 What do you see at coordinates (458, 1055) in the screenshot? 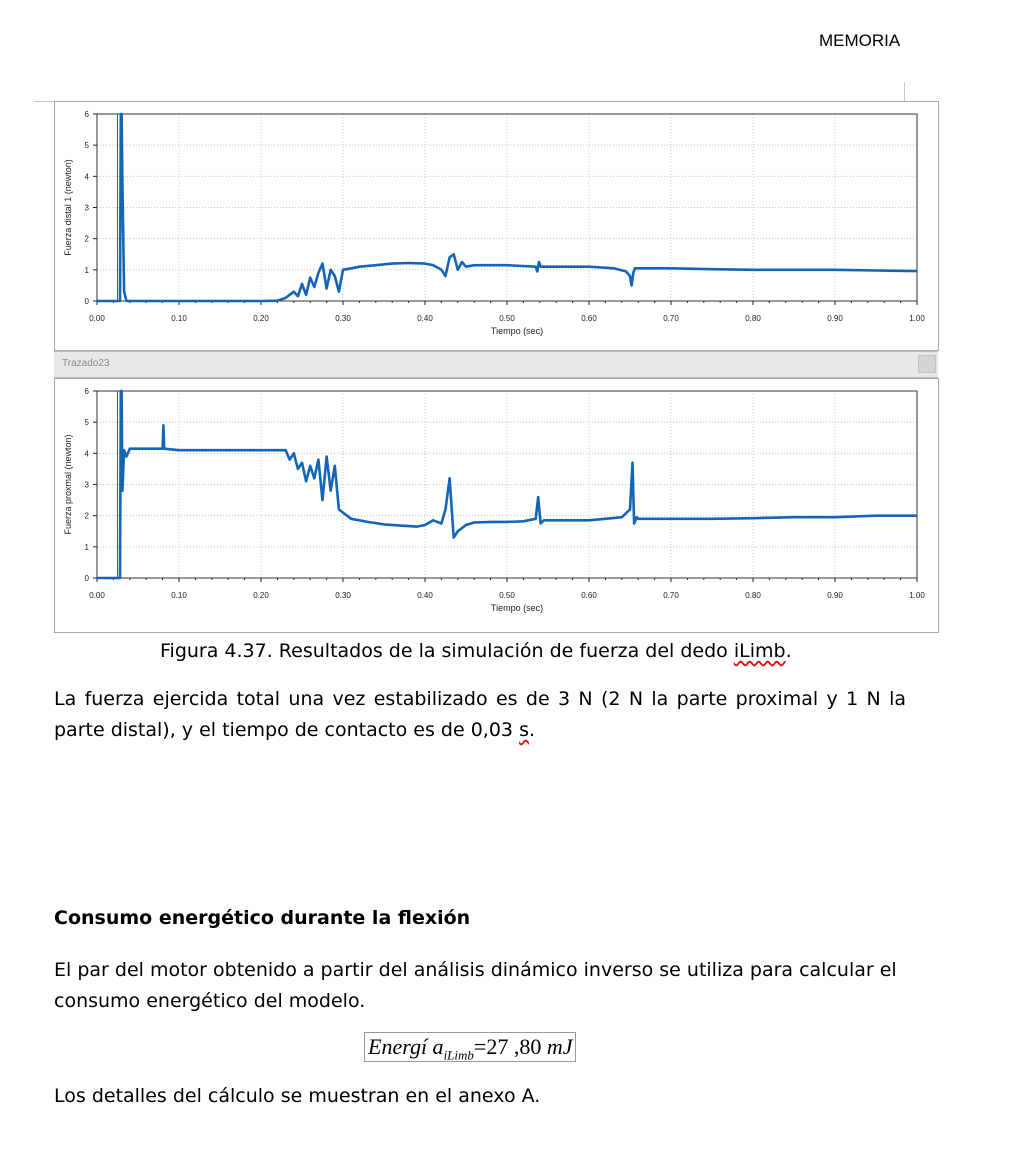
I see `formula-subscript: iLimb` at bounding box center [458, 1055].